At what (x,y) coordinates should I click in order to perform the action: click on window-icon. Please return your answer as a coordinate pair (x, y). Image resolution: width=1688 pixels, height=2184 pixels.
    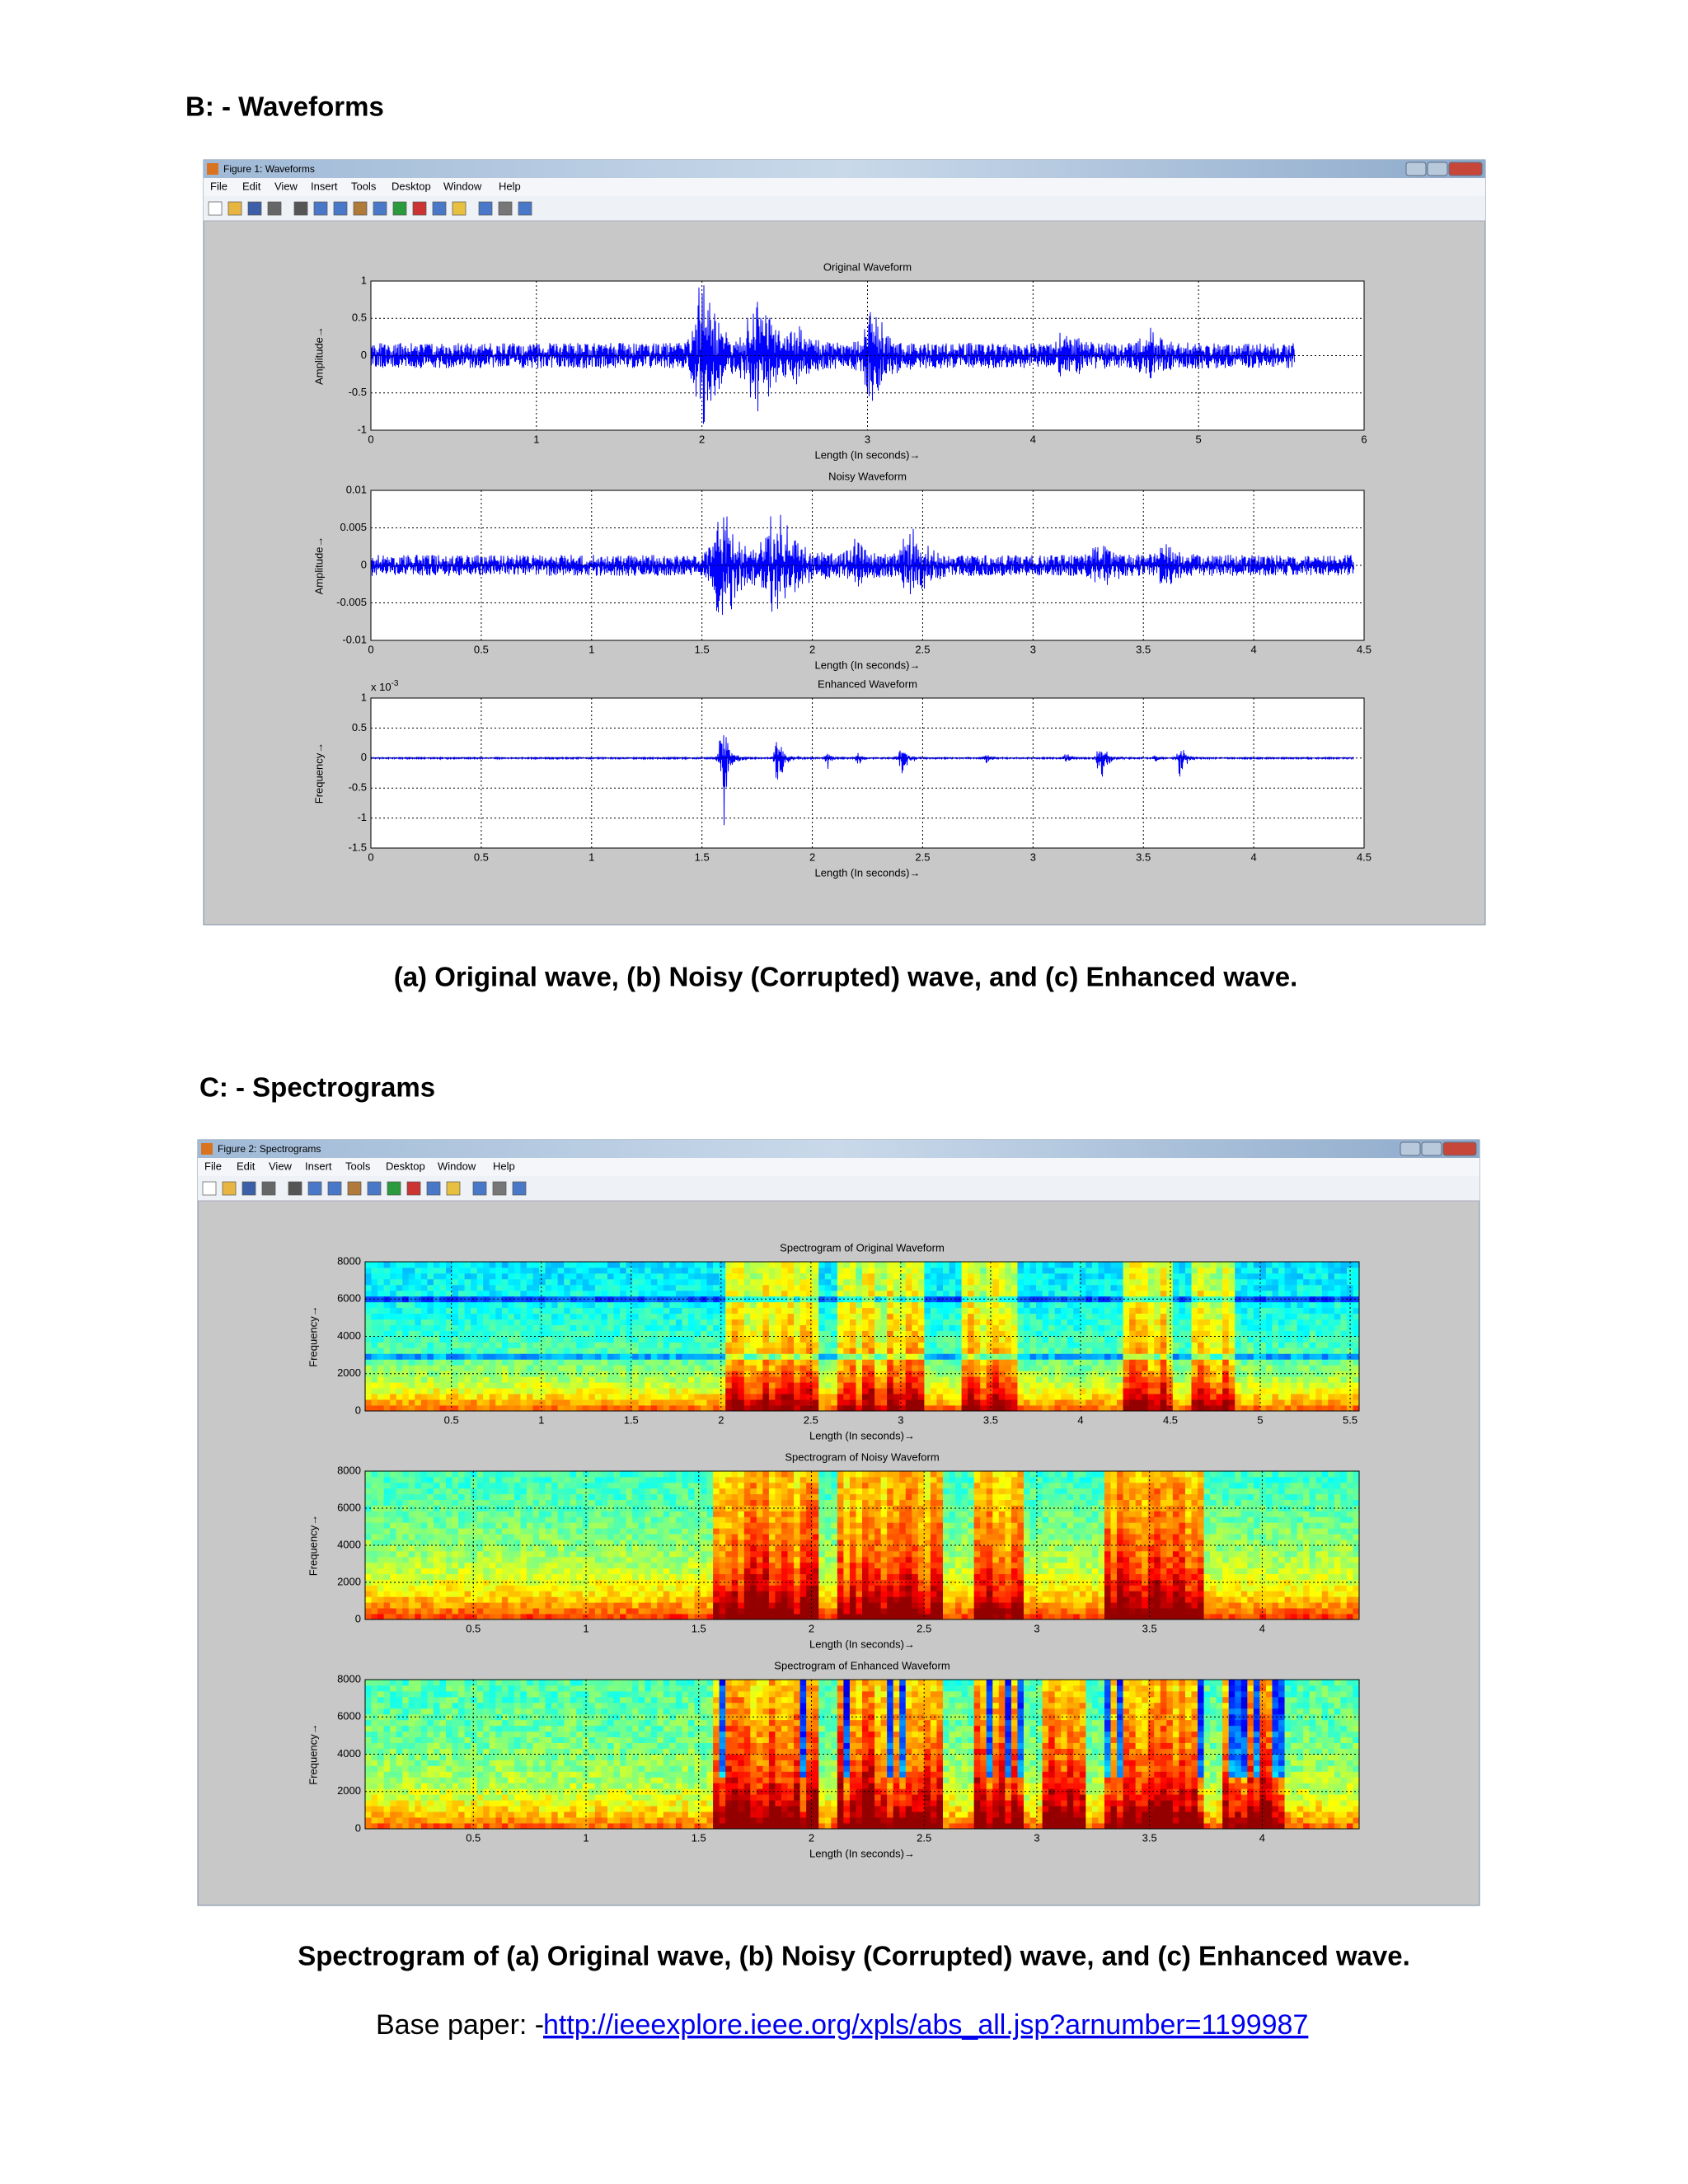
    Looking at the image, I should click on (212, 169).